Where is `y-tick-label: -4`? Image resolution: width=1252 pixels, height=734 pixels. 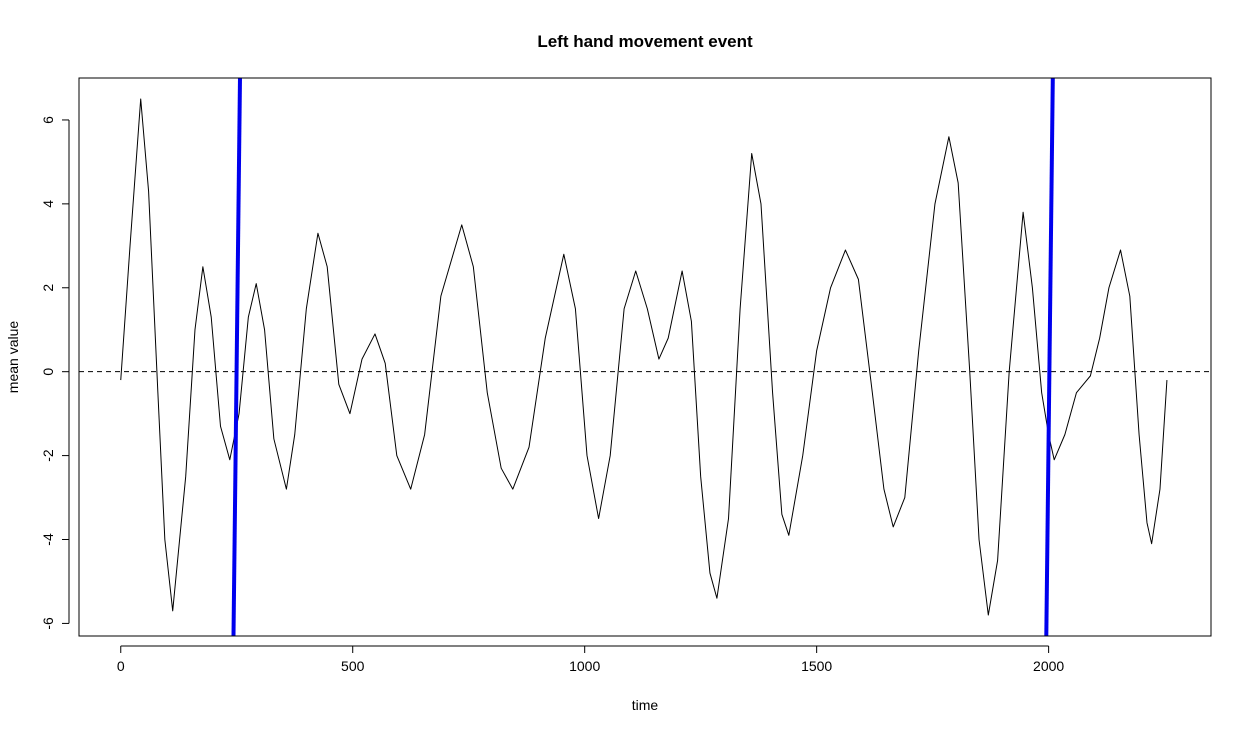 y-tick-label: -4 is located at coordinates (48, 539).